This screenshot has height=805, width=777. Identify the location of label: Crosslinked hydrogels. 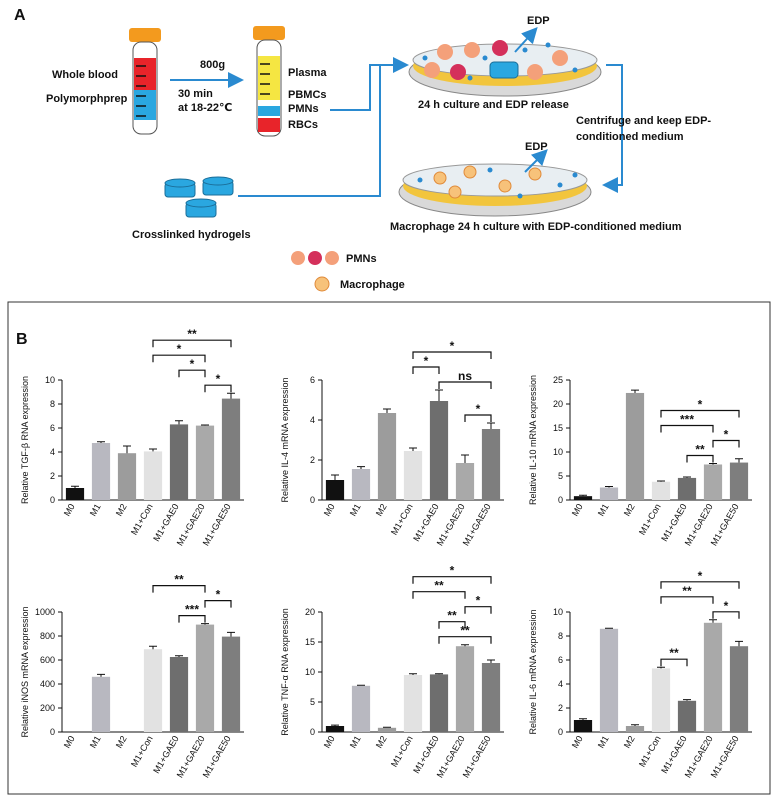
(191, 235).